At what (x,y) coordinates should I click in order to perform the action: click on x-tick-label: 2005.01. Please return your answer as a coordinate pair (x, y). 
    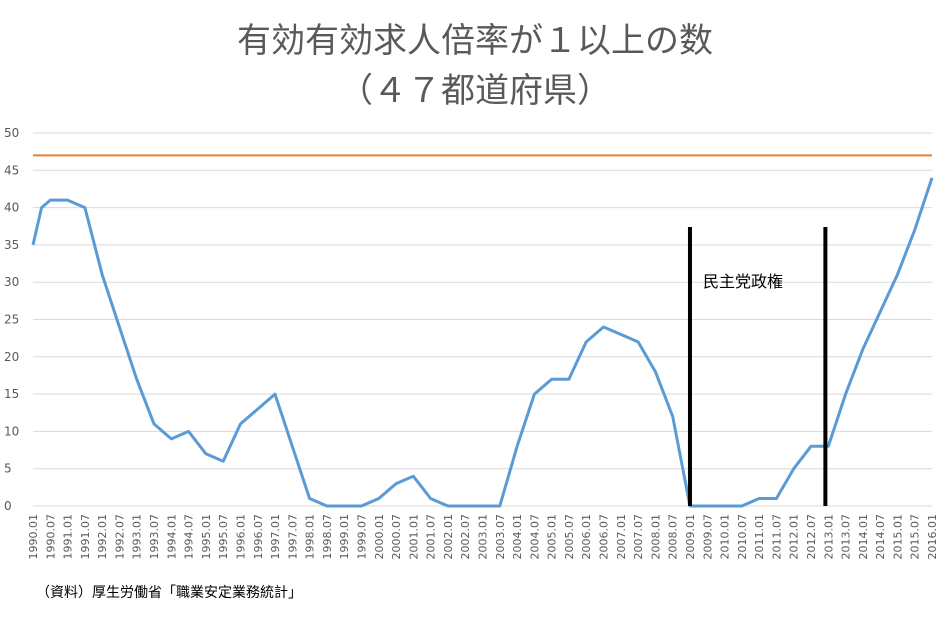
    Looking at the image, I should click on (552, 537).